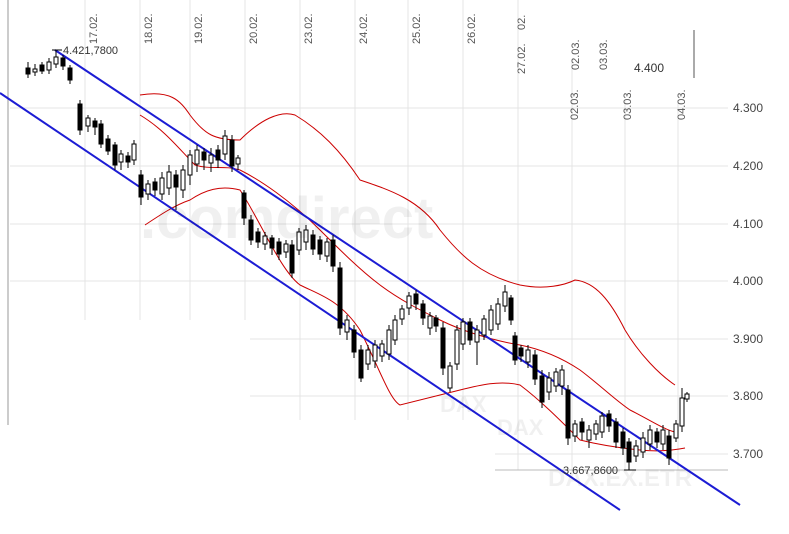 The height and width of the screenshot is (534, 789). I want to click on high-annotation: 4.421,7800, so click(91, 51).